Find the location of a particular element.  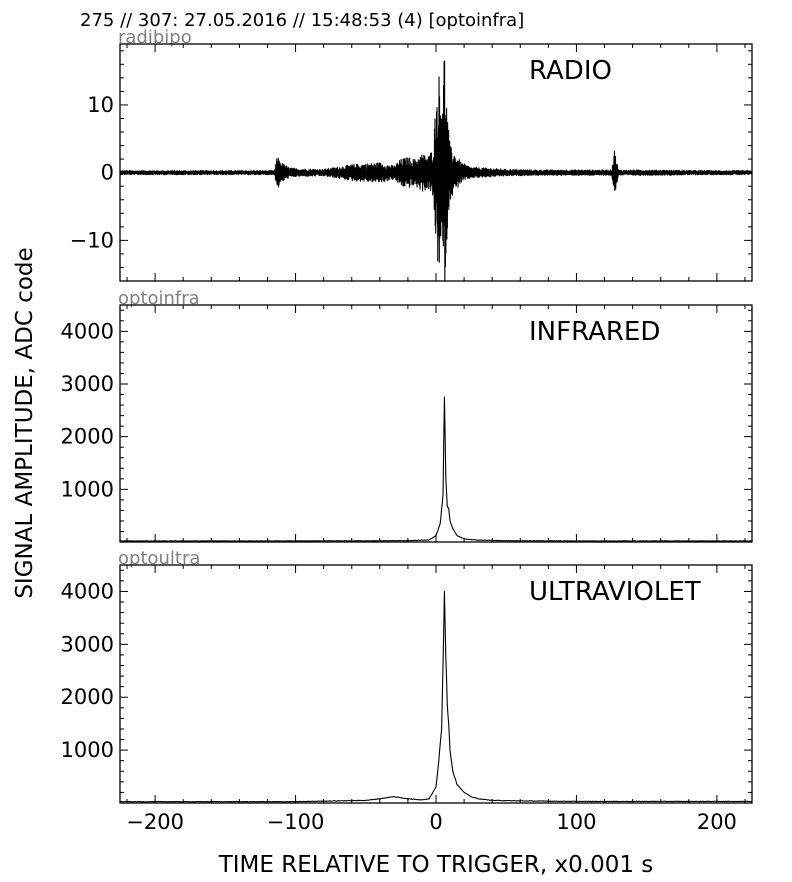

x-tick-label: −100 is located at coordinates (296, 822).